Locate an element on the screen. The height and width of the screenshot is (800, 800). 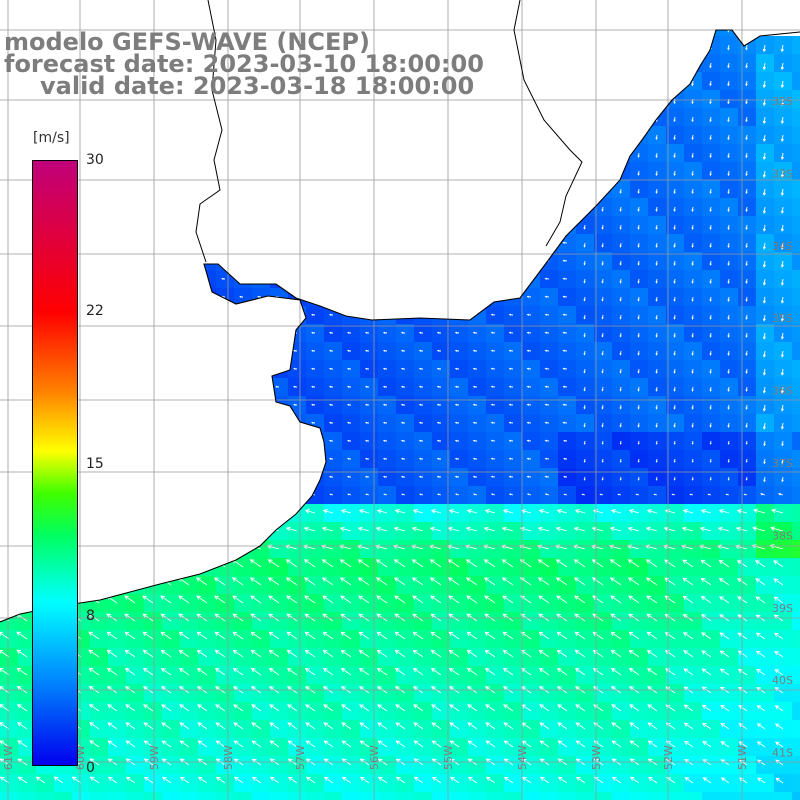
colorbar-tick: 30 is located at coordinates (95, 160).